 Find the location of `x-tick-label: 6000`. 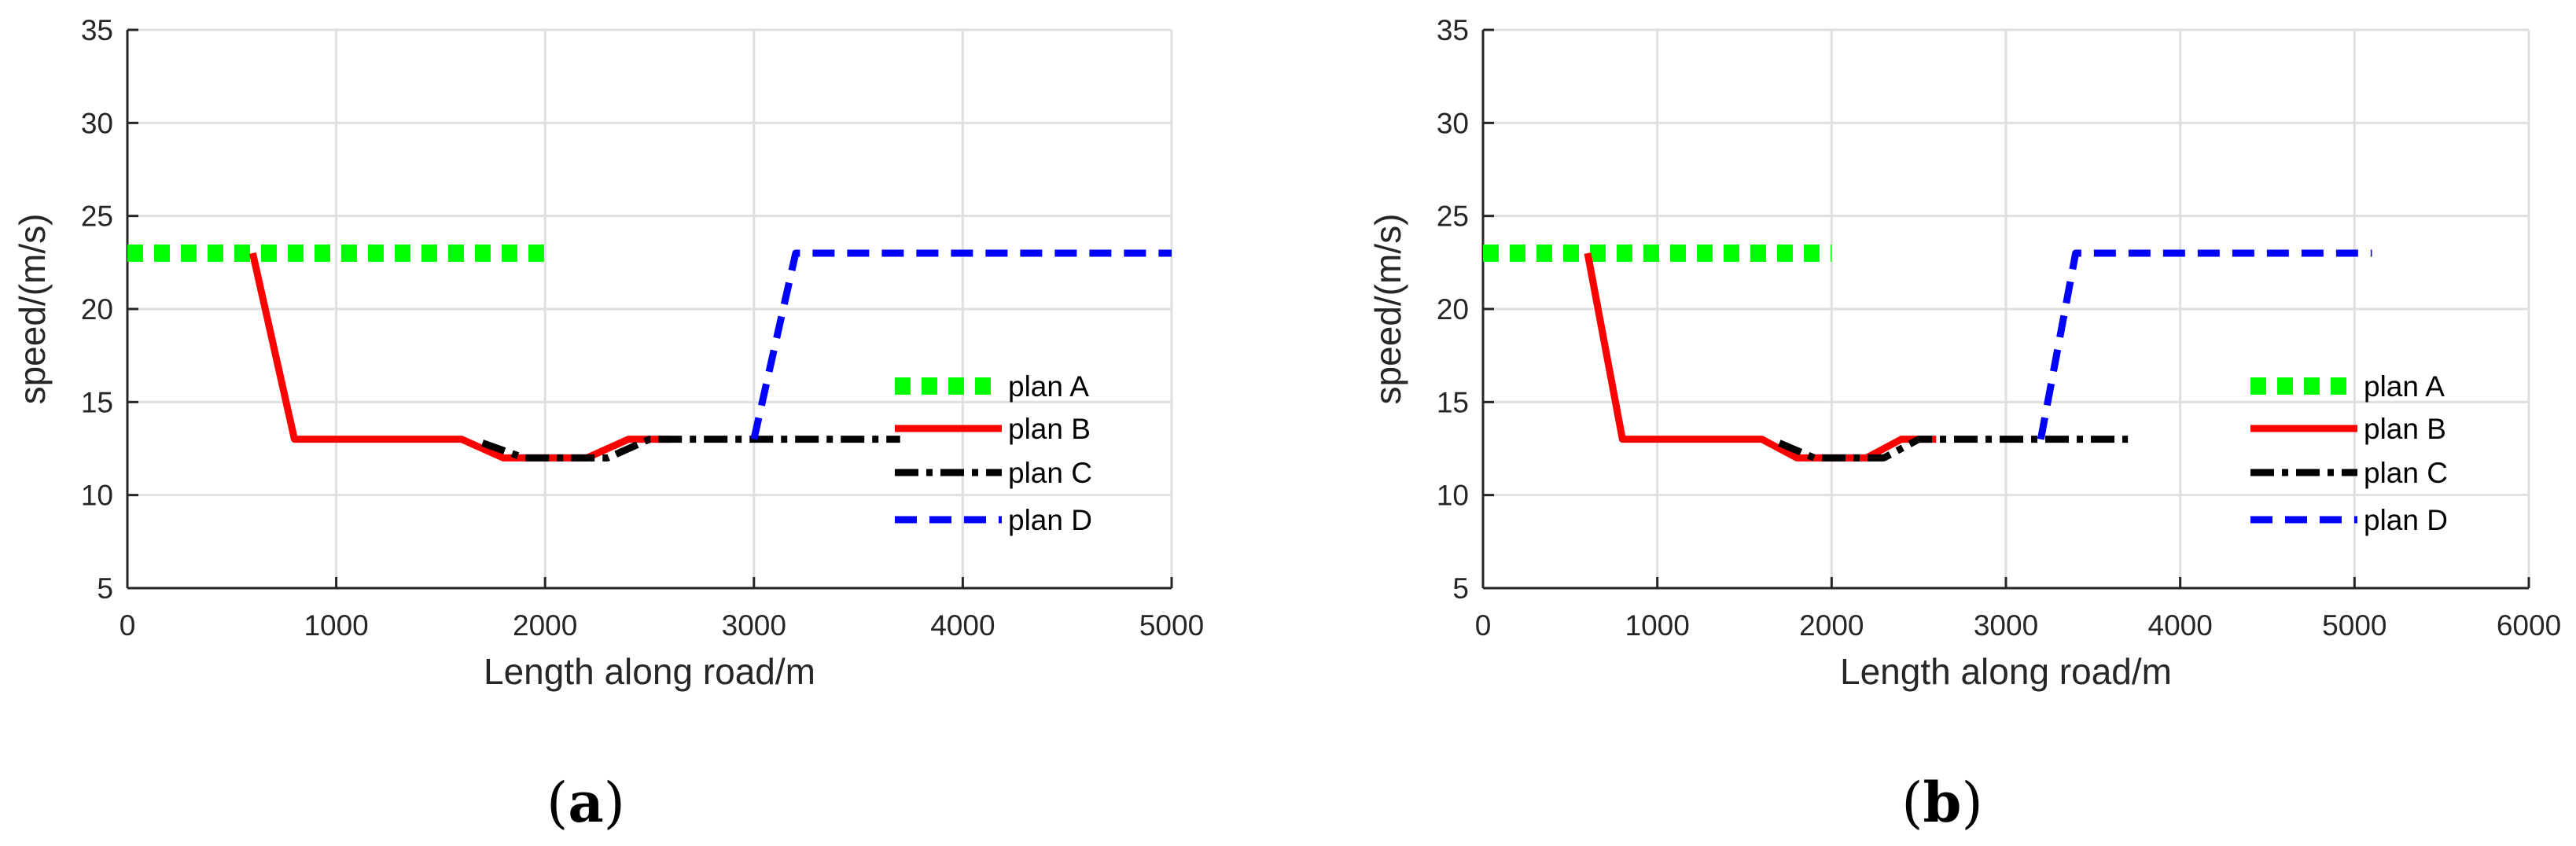

x-tick-label: 6000 is located at coordinates (2529, 626).